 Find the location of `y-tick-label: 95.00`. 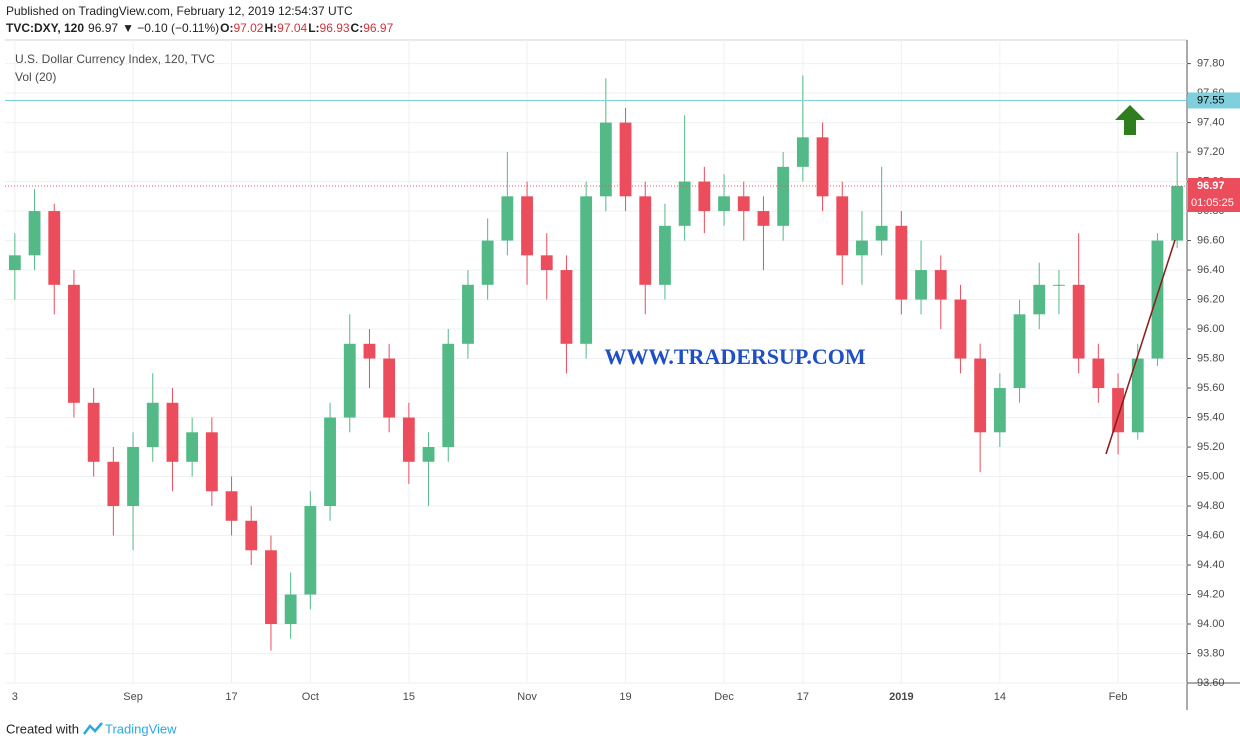

y-tick-label: 95.00 is located at coordinates (1211, 476).